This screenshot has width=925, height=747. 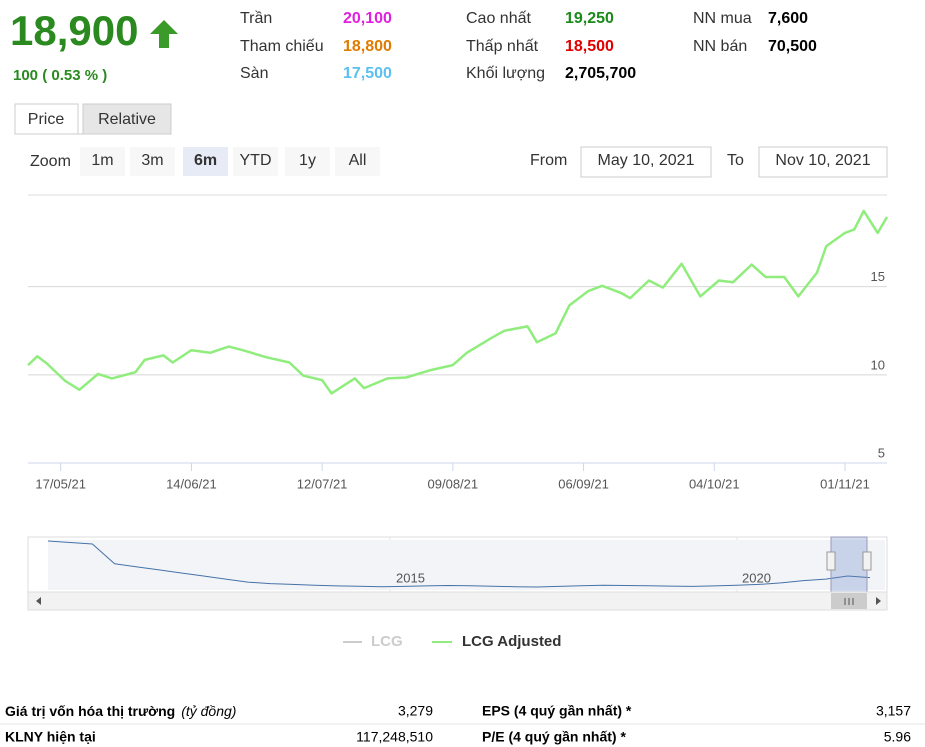 What do you see at coordinates (394, 737) in the screenshot?
I see `footer-value: 117,248,510` at bounding box center [394, 737].